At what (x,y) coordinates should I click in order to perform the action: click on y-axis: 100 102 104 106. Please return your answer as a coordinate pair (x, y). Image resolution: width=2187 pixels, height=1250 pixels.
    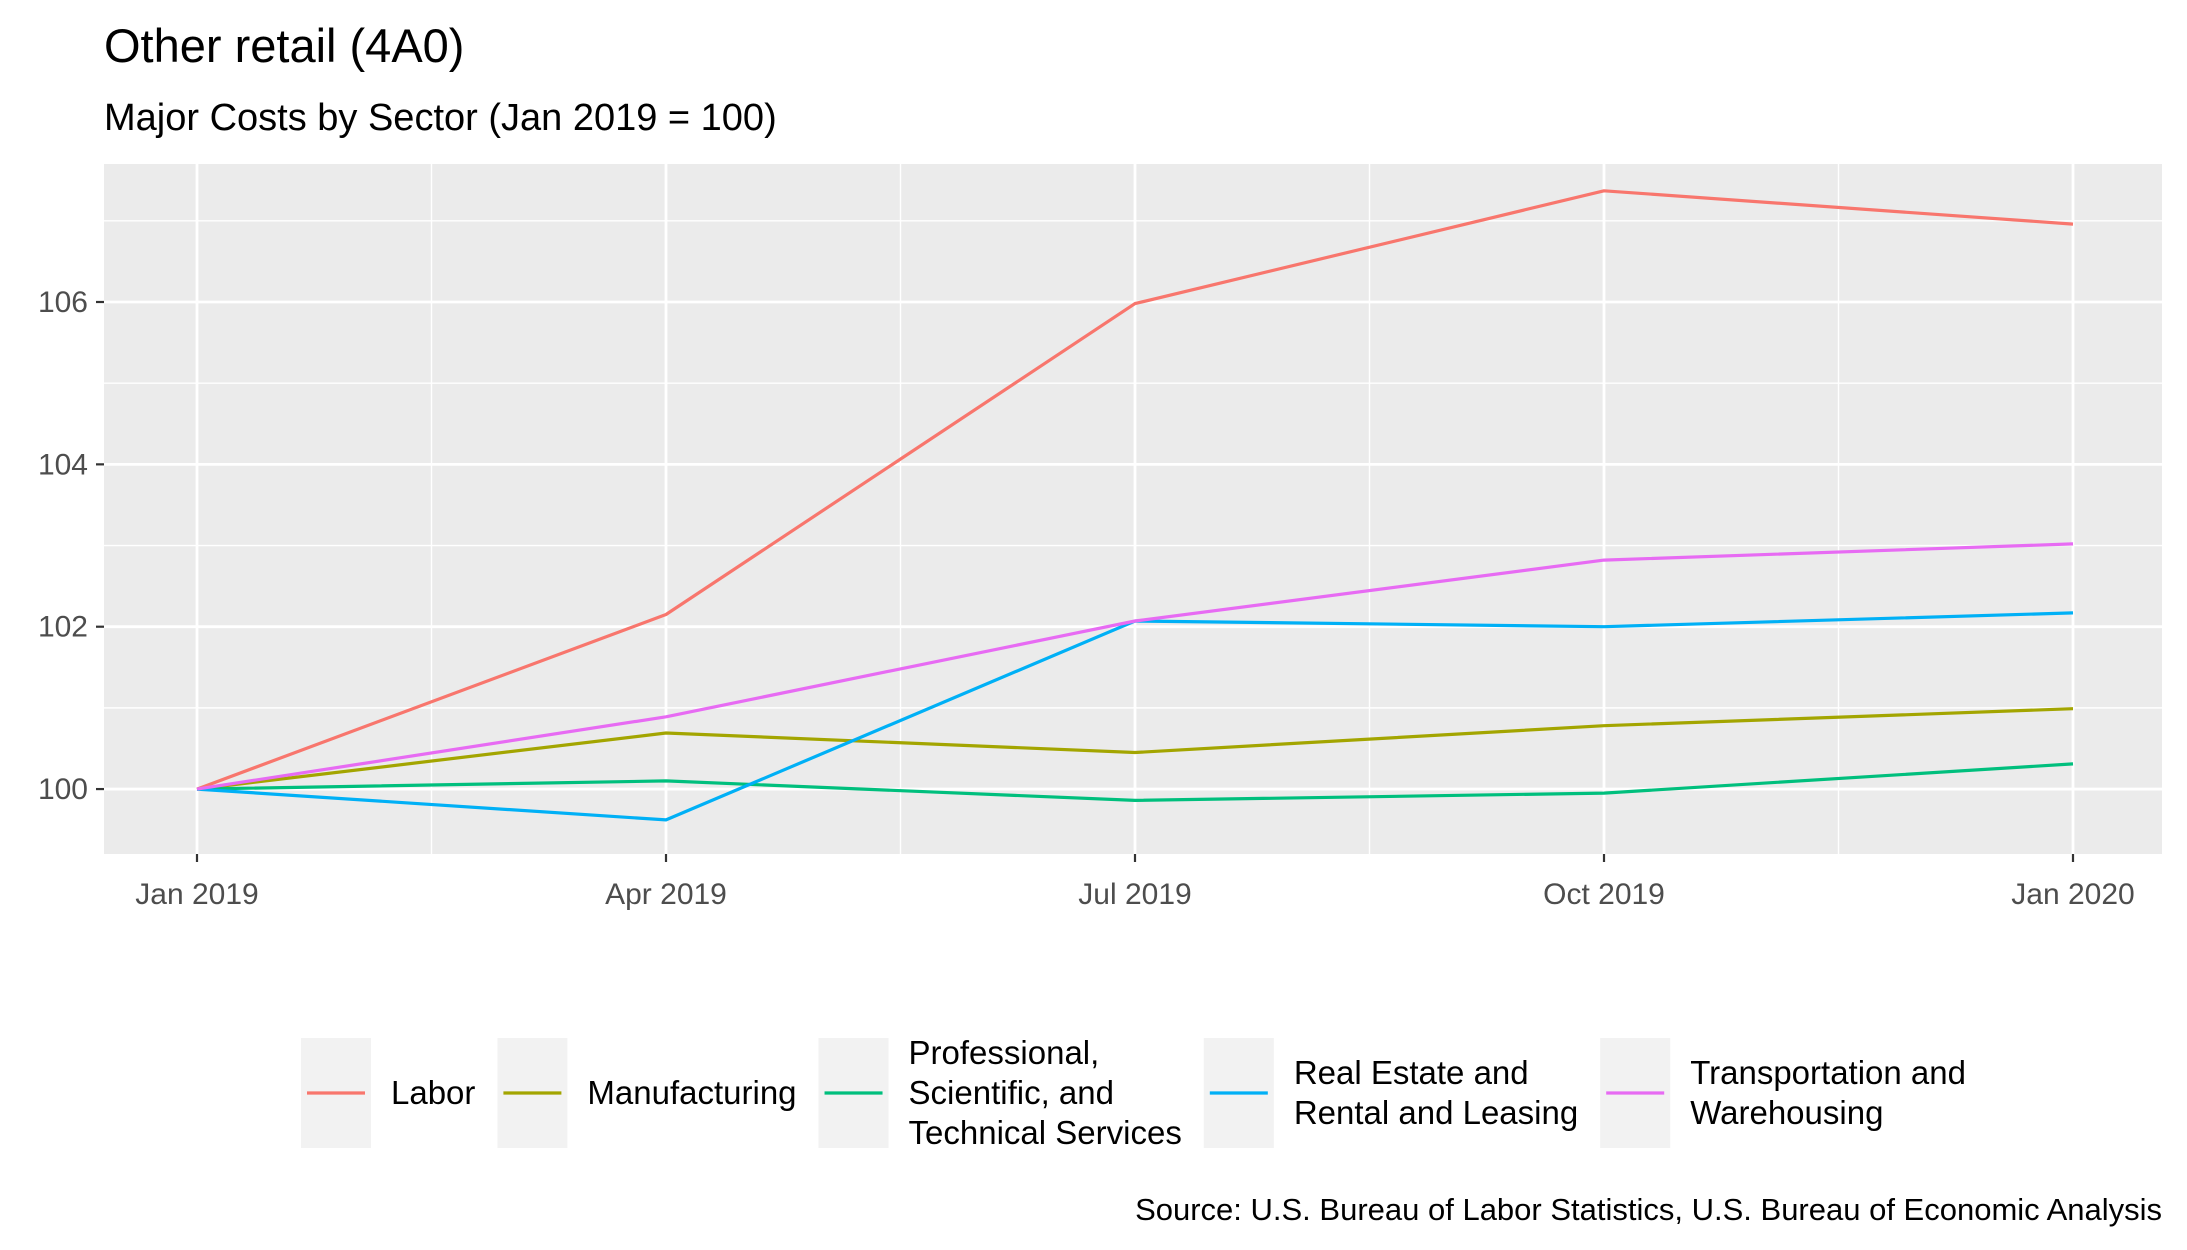
    Looking at the image, I should click on (71, 546).